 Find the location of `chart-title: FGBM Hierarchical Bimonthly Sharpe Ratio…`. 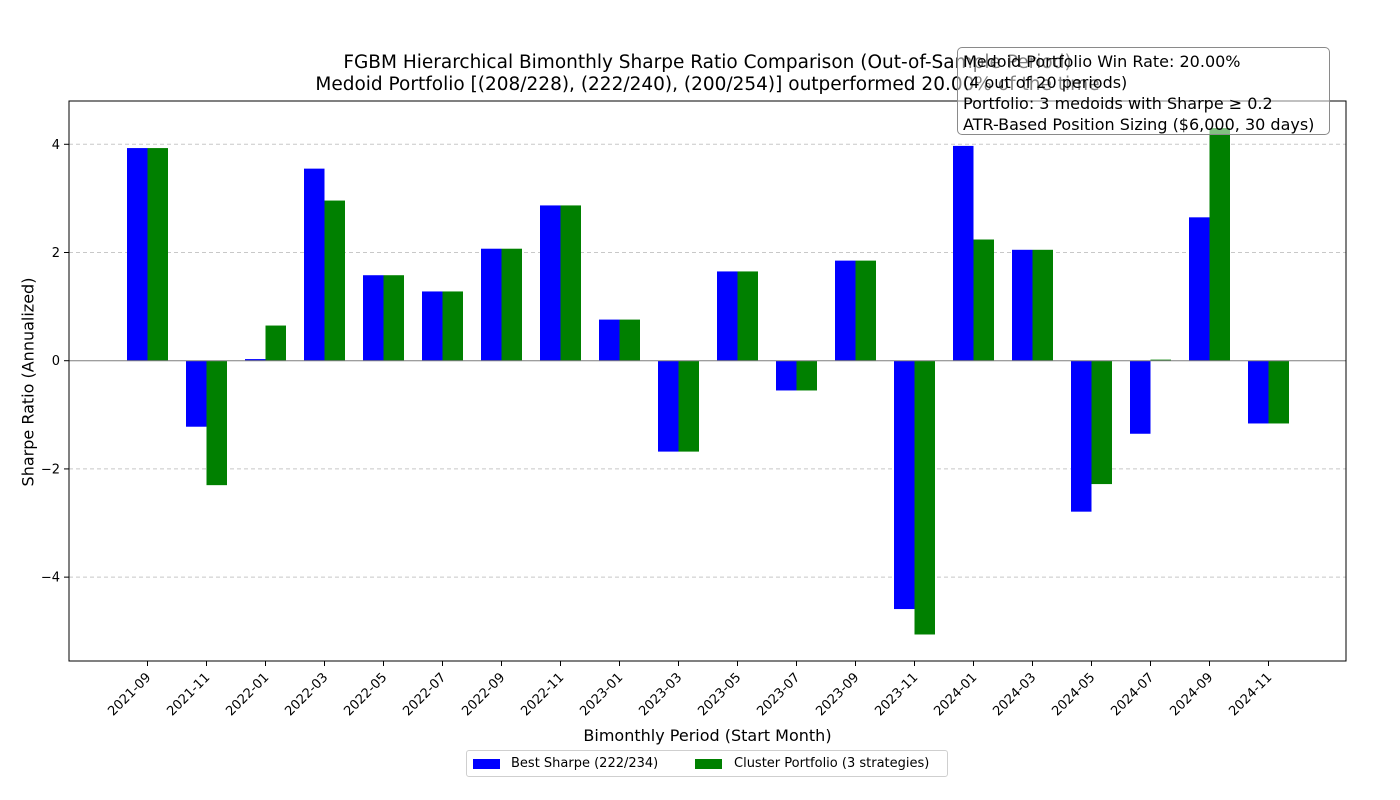

chart-title: FGBM Hierarchical Bimonthly Sharpe Ratio… is located at coordinates (707, 62).